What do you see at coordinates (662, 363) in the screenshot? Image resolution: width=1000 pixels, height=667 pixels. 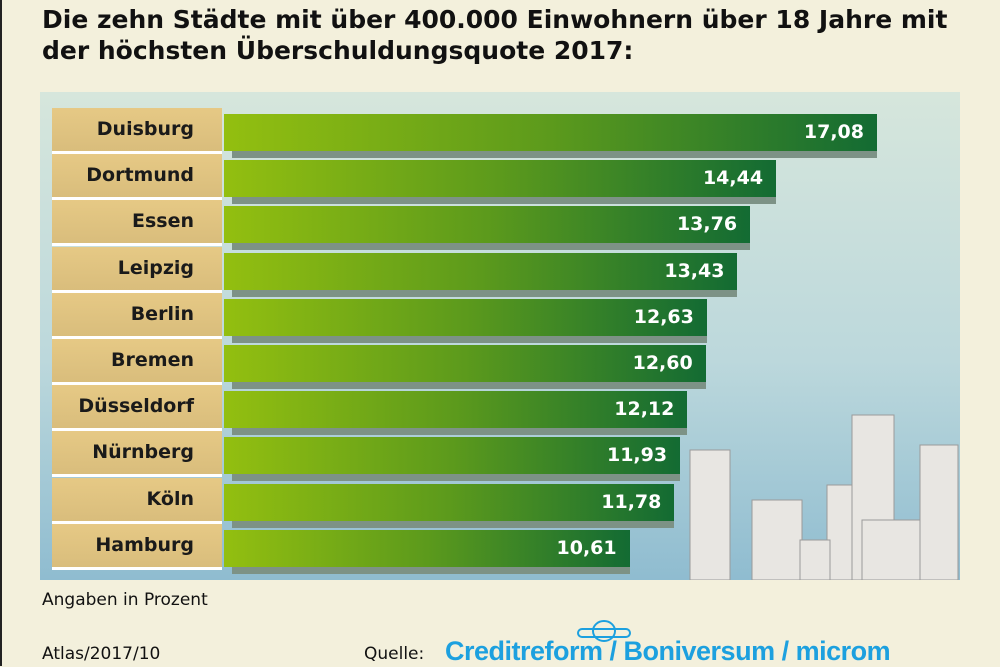 I see `data-label: 12,60` at bounding box center [662, 363].